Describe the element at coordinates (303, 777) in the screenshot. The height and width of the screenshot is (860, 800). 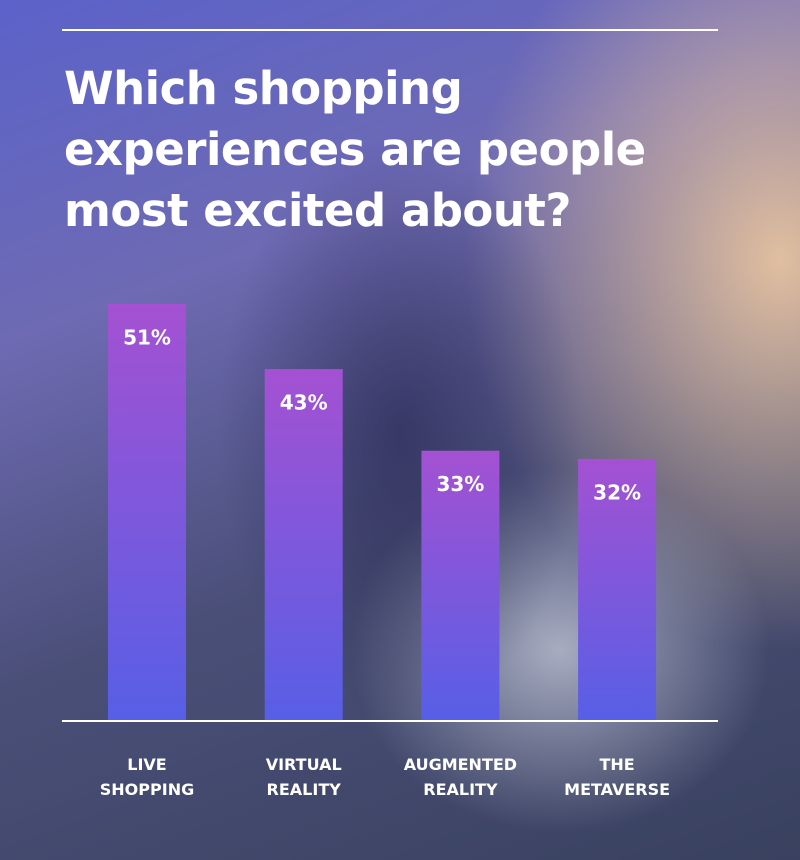
I see `category-label: VIRTUAL REALITY` at that location.